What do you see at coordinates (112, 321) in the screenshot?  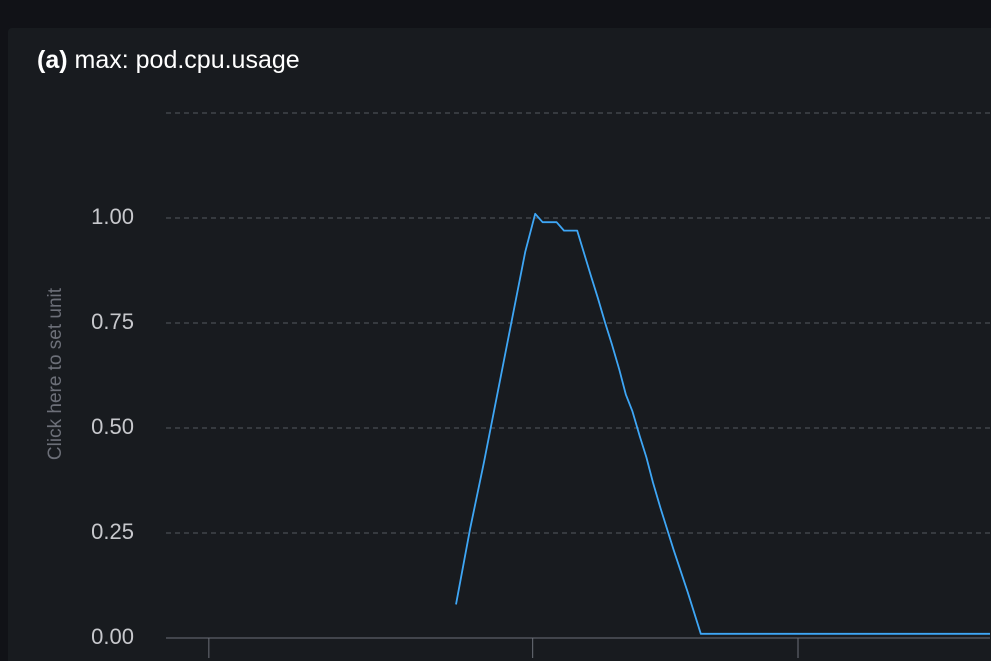 I see `y-tick-label: 0.75` at bounding box center [112, 321].